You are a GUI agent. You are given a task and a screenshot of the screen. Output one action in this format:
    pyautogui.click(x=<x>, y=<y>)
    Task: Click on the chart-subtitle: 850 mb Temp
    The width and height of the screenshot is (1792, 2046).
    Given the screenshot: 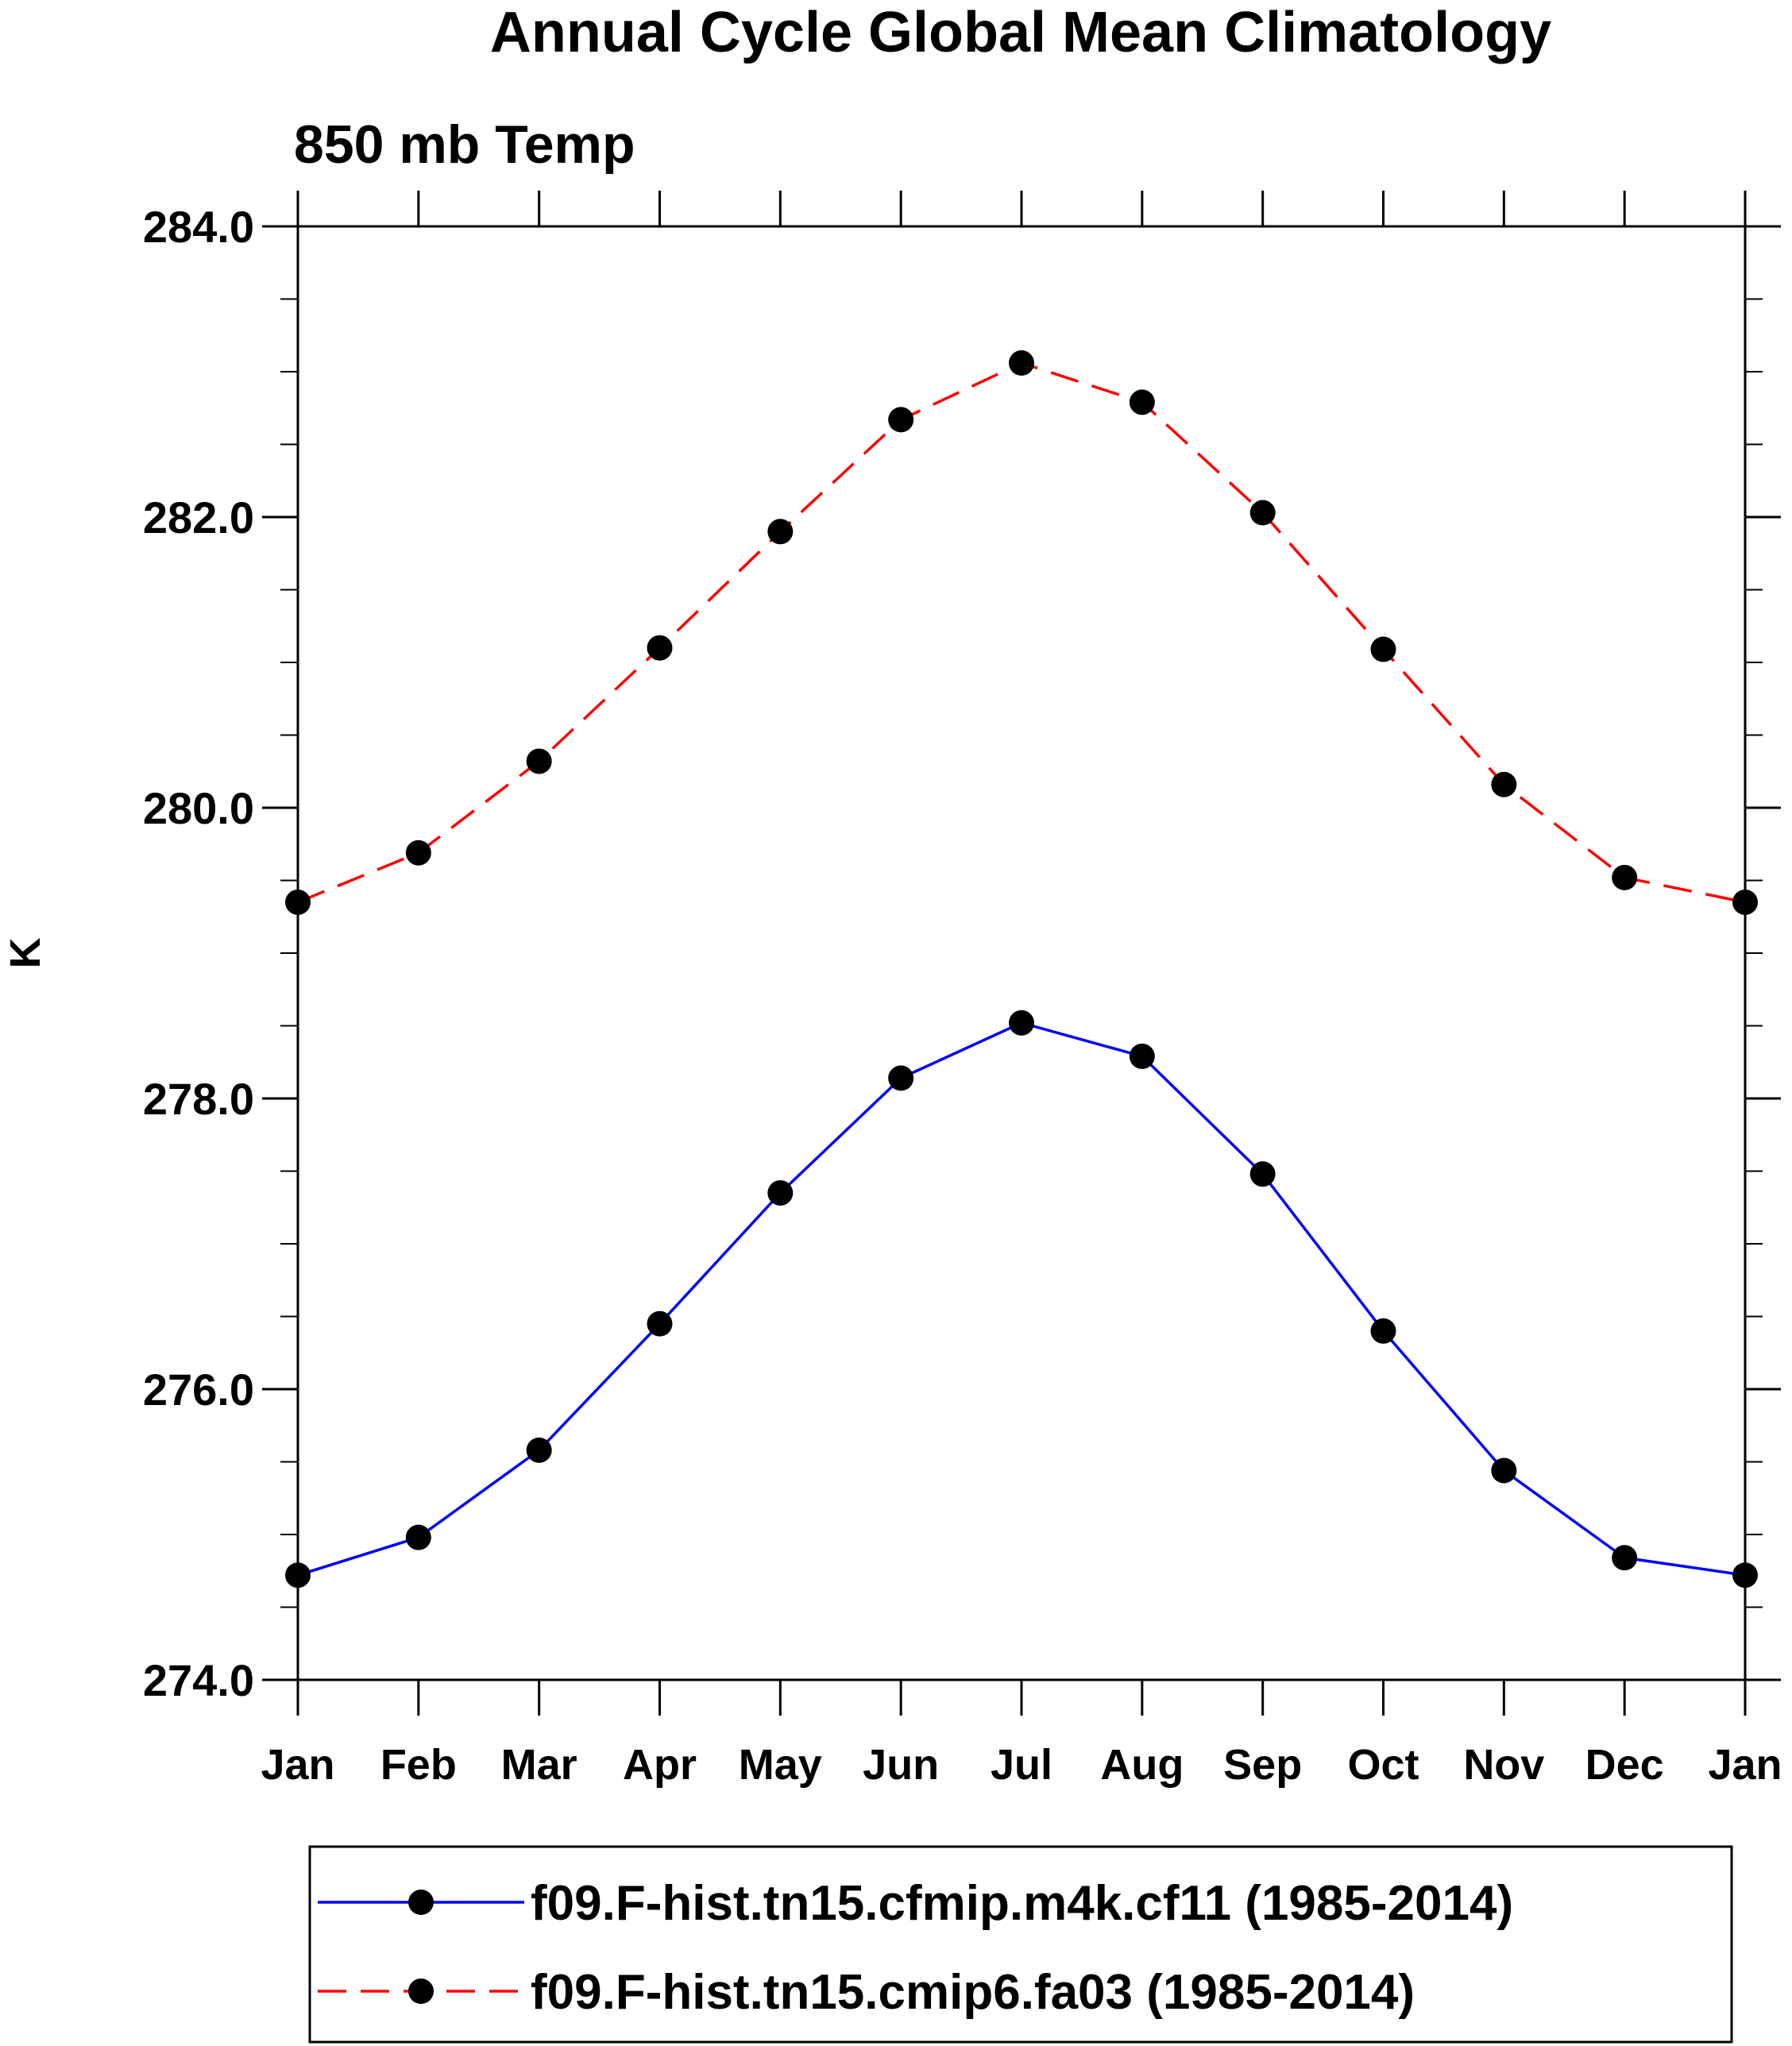 What is the action you would take?
    pyautogui.click(x=465, y=144)
    